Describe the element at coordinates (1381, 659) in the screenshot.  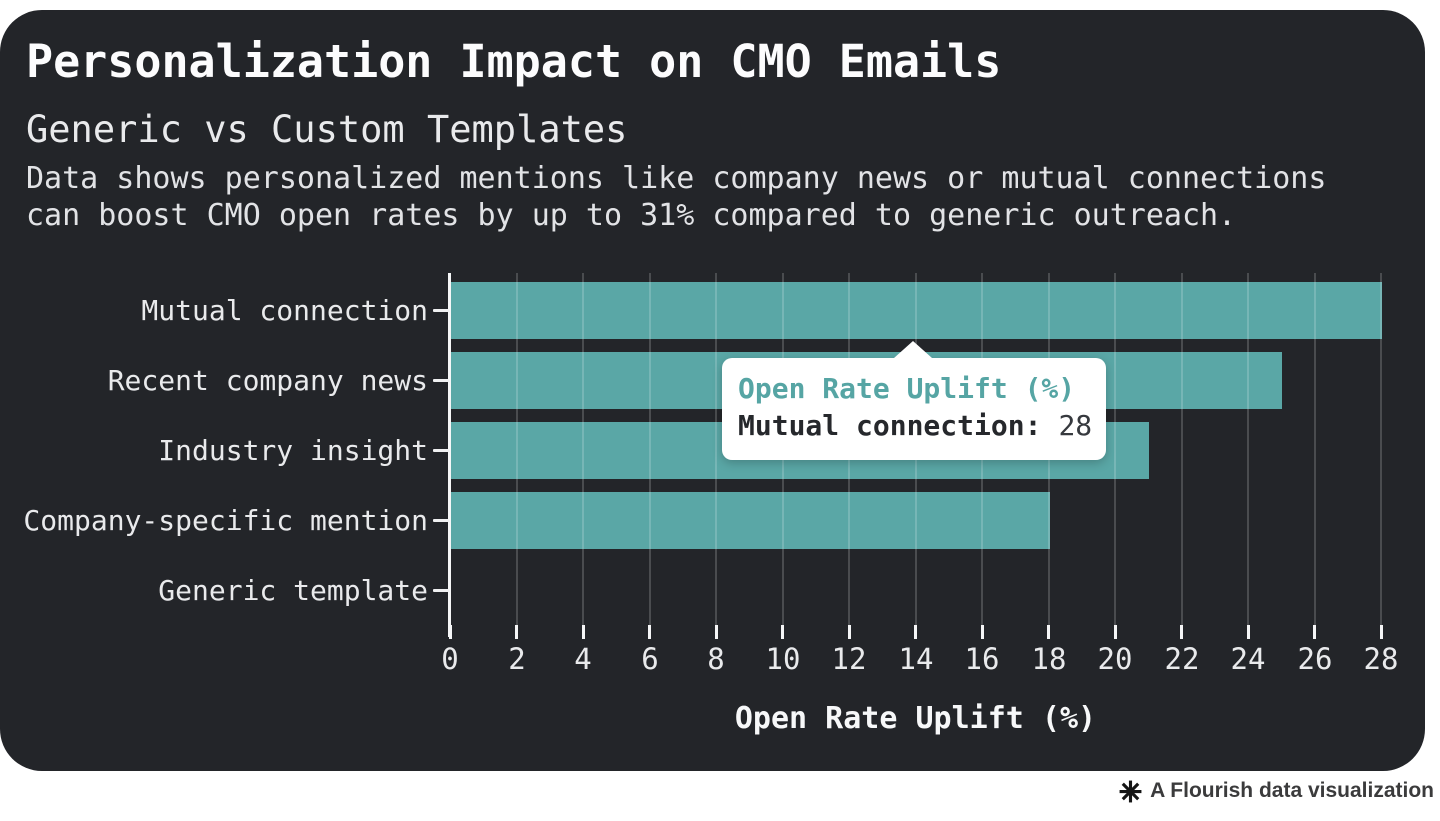
I see `x-tick-label: 28` at that location.